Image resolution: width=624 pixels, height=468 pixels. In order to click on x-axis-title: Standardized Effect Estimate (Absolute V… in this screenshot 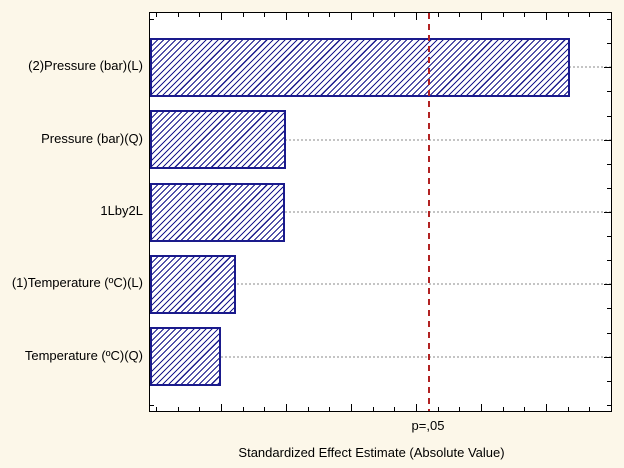, I will do `click(371, 452)`.